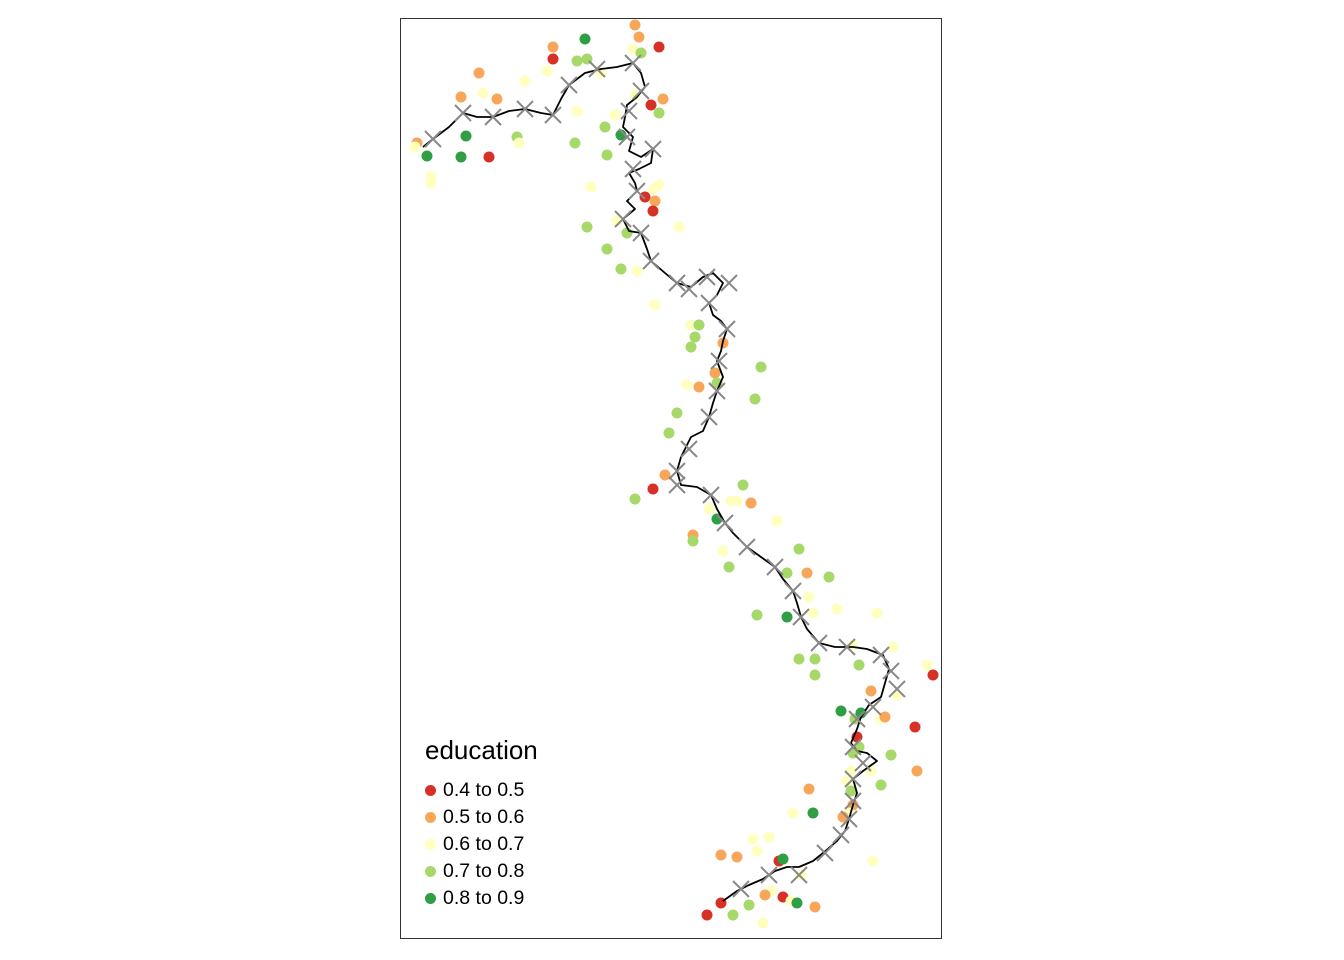 The image size is (1344, 960). I want to click on legend-item: 0.6 to 0.7, so click(481, 844).